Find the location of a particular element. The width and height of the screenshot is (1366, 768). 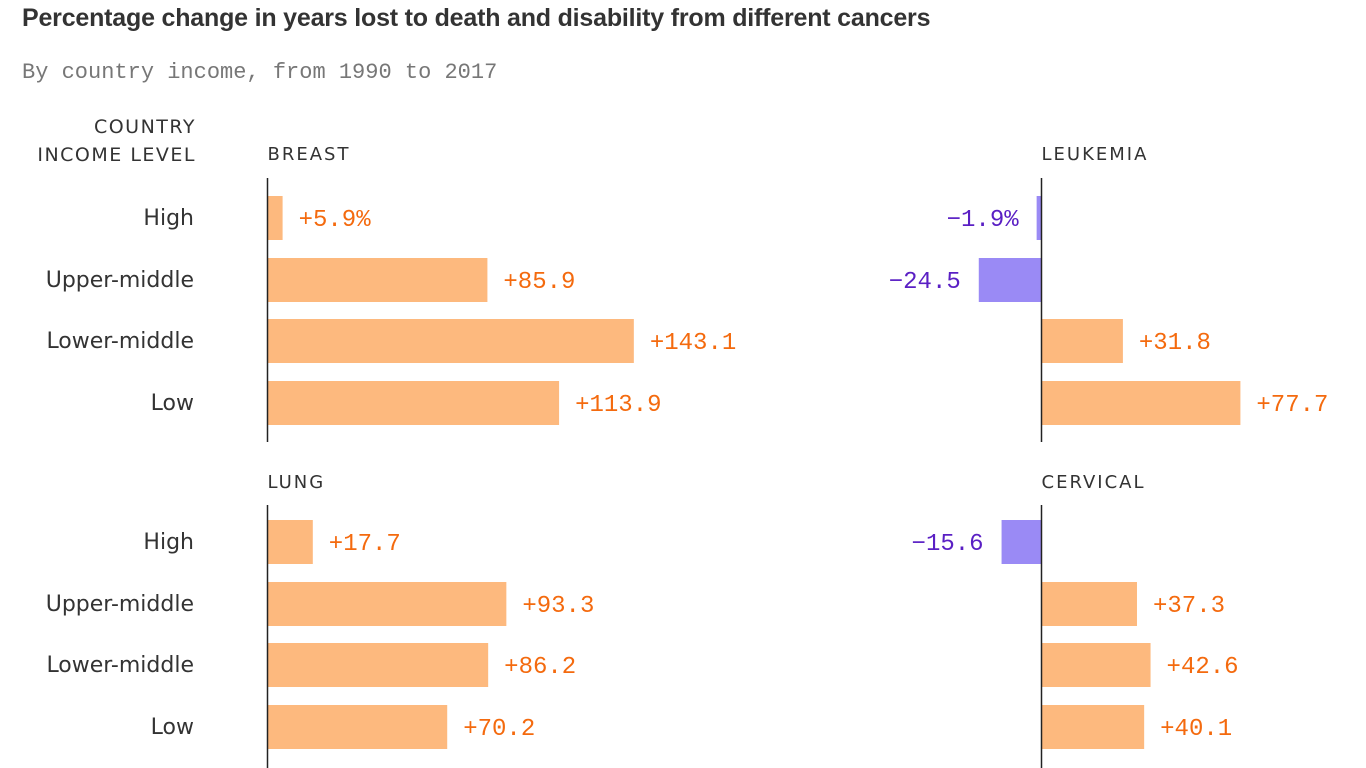

panel-title: LEUKEMIA is located at coordinates (1095, 154).